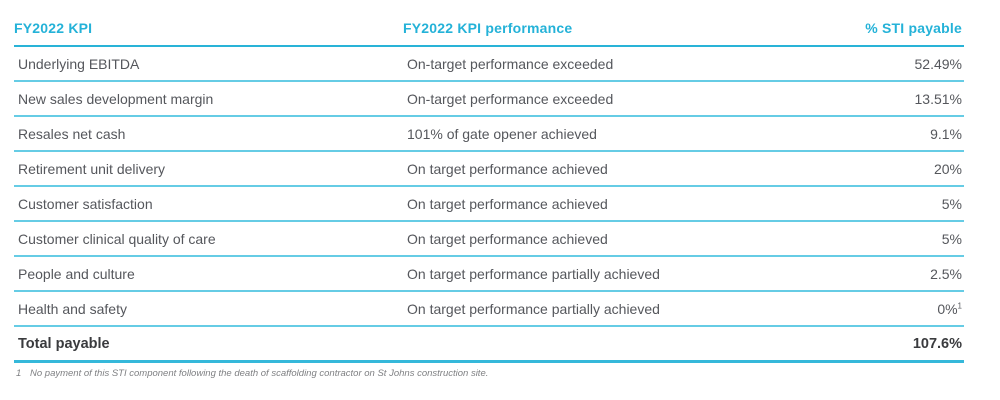 The height and width of the screenshot is (400, 1000). I want to click on kpi-cell: Health and safety, so click(72, 308).